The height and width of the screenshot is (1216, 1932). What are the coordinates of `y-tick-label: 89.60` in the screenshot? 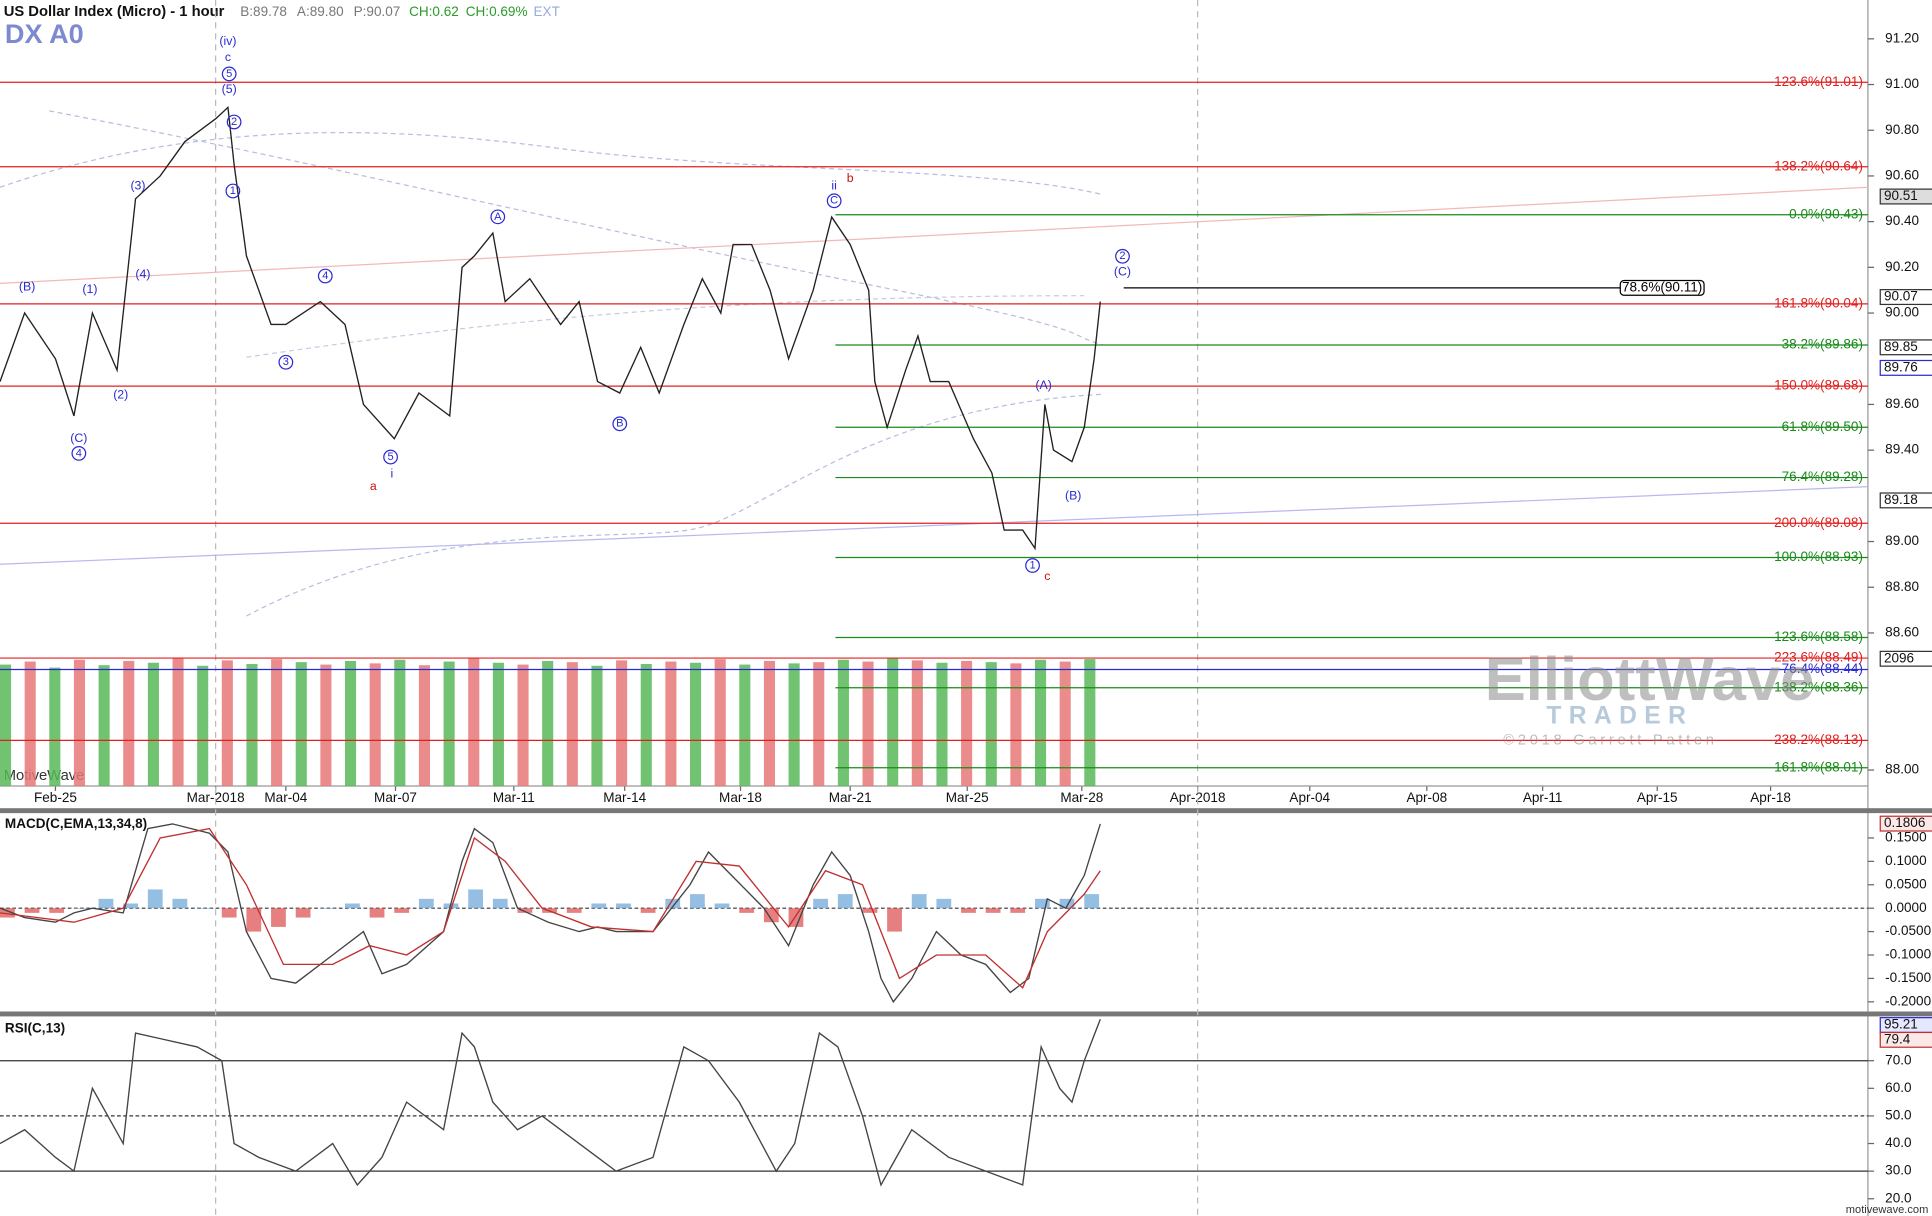 It's located at (1902, 403).